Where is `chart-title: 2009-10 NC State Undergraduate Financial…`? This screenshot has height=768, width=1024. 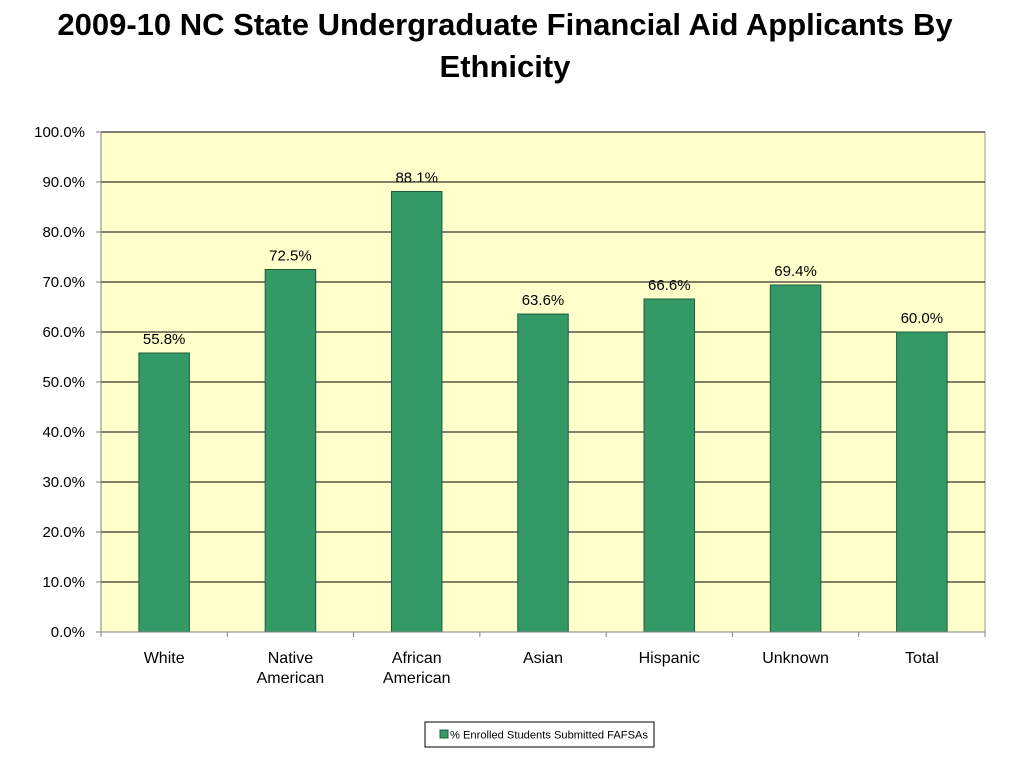 chart-title: 2009-10 NC State Undergraduate Financial… is located at coordinates (505, 45).